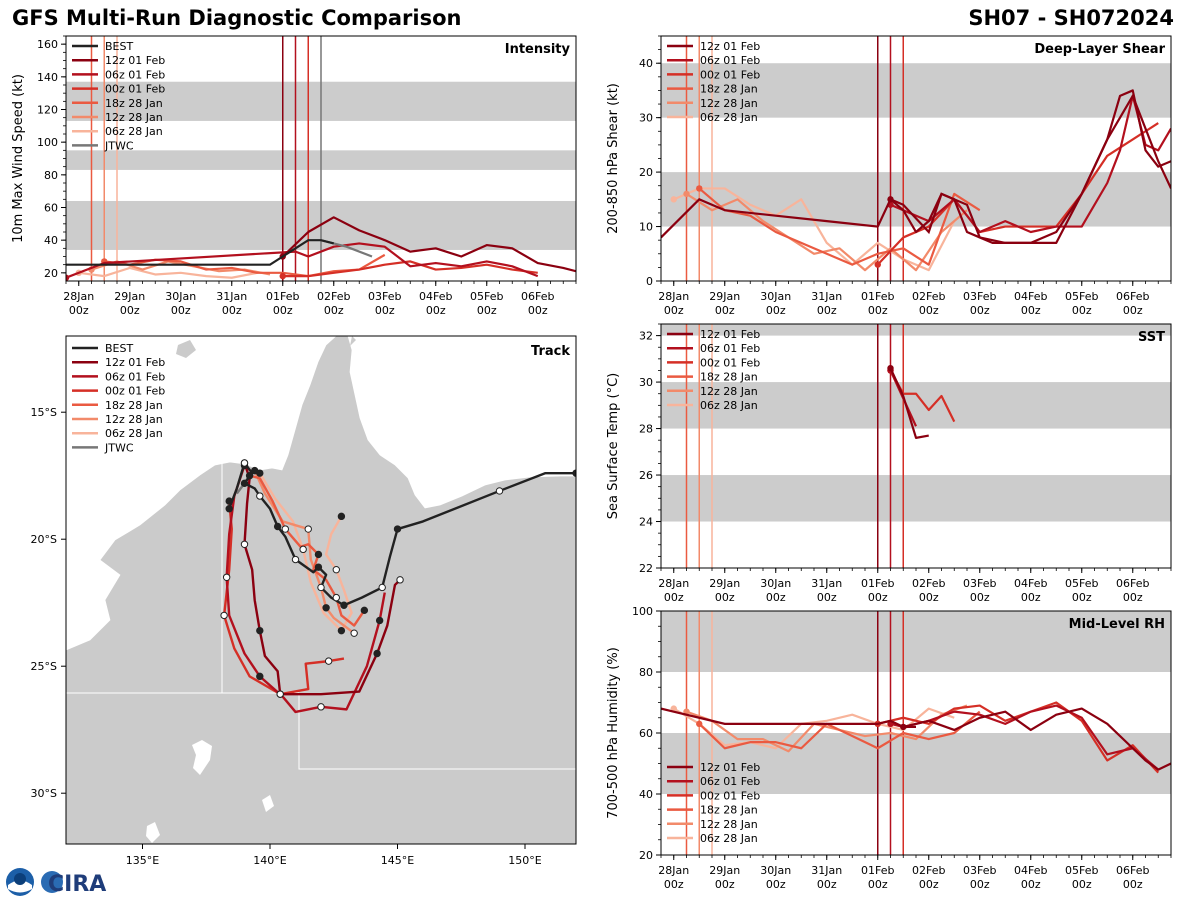  Describe the element at coordinates (646, 568) in the screenshot. I see `y-tick-label: 22` at that location.